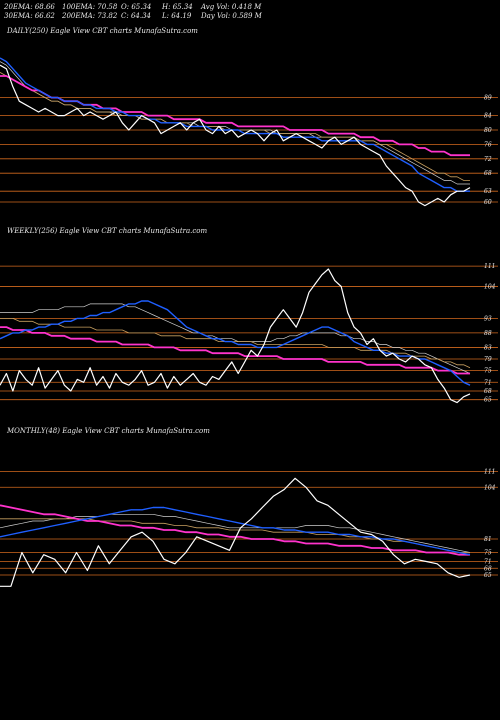 The image size is (500, 720). I want to click on daily-ema-mid-line, so click(235, 126).